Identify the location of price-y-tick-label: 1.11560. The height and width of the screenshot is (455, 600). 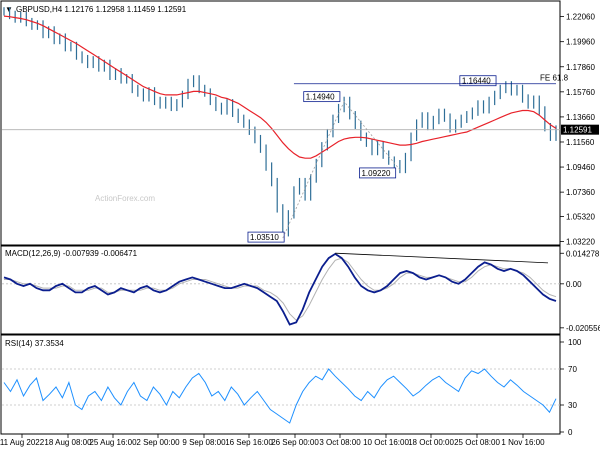
(580, 142).